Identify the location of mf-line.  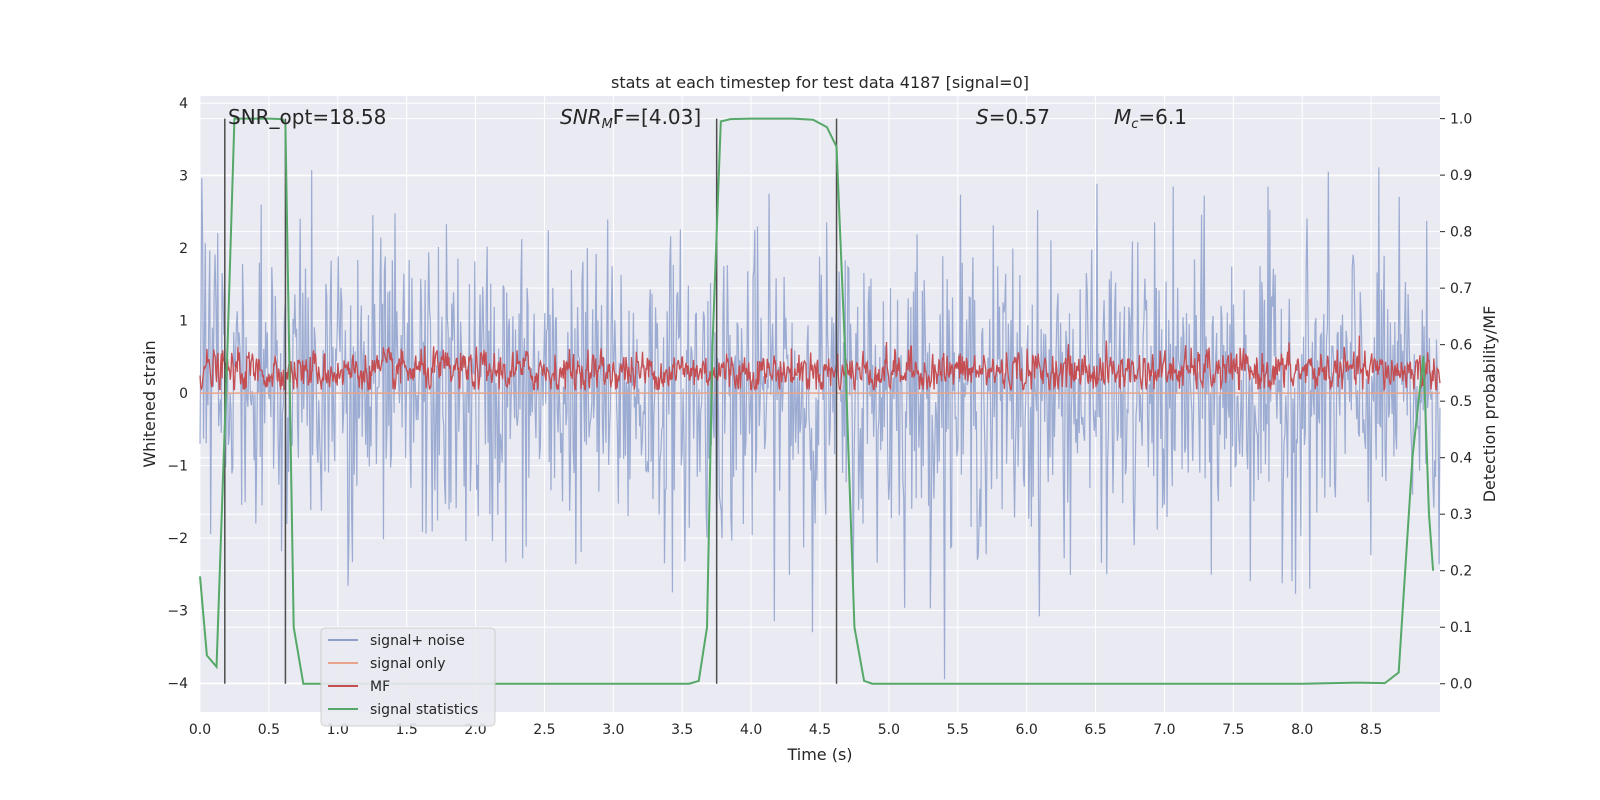
(820, 363).